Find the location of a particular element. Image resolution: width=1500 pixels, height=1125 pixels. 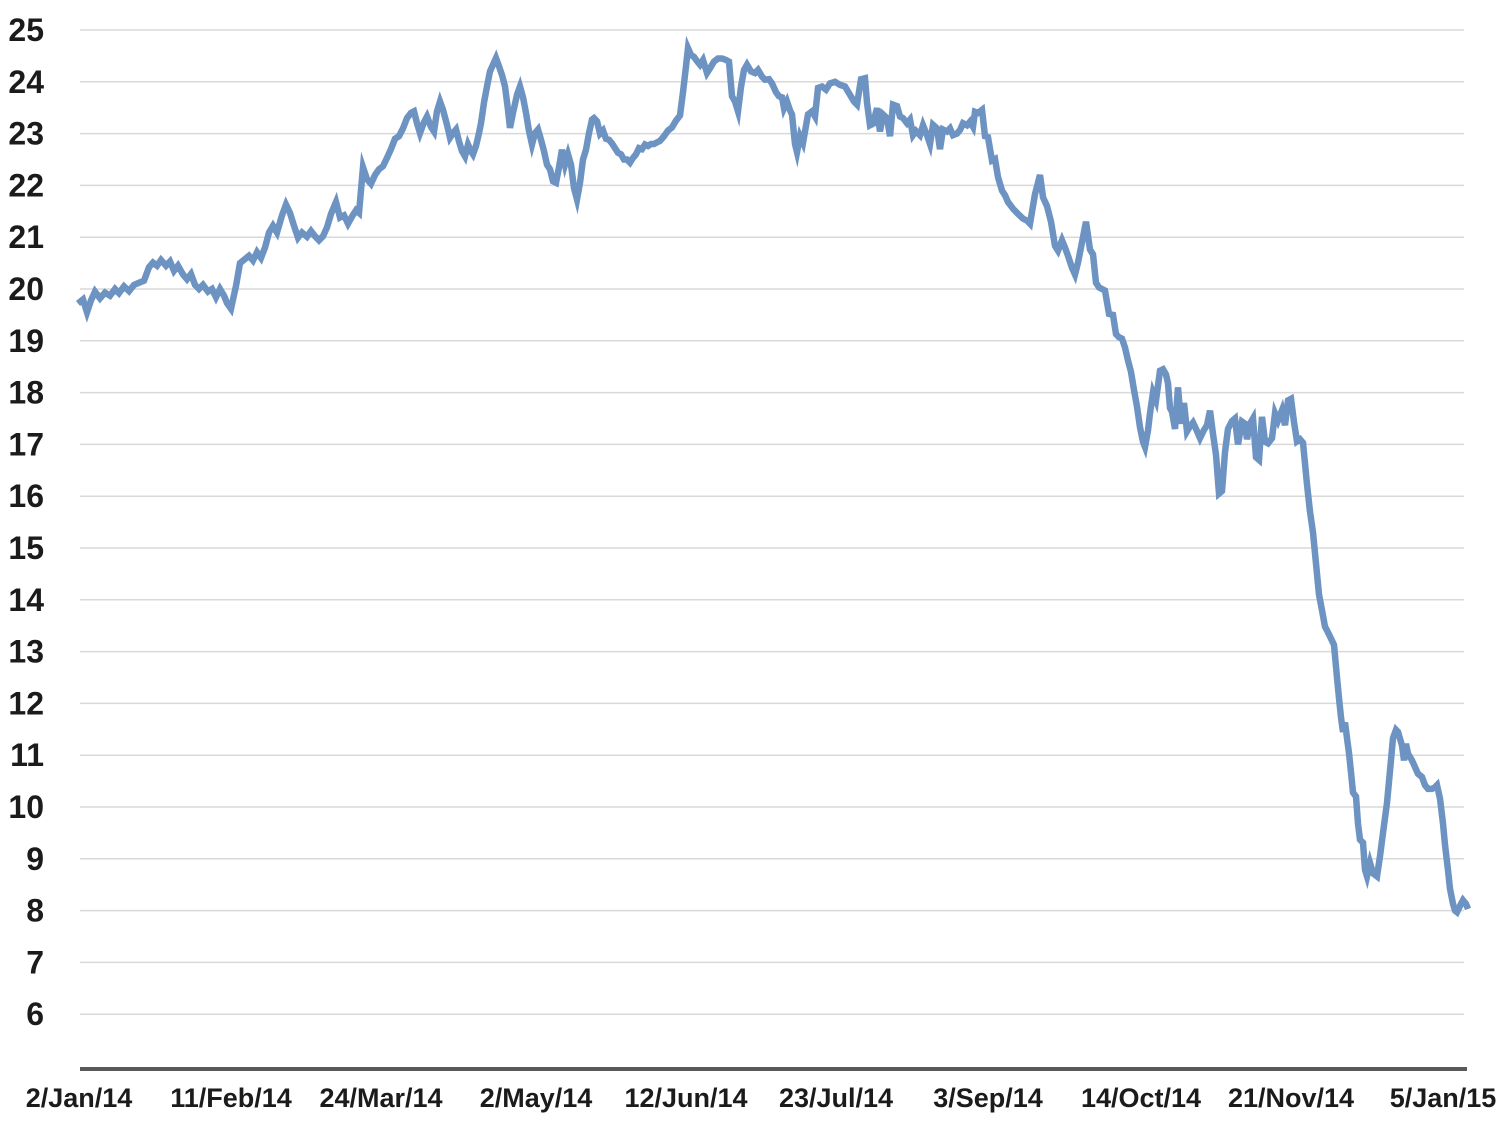

y-tick-label: 24 is located at coordinates (26, 82).